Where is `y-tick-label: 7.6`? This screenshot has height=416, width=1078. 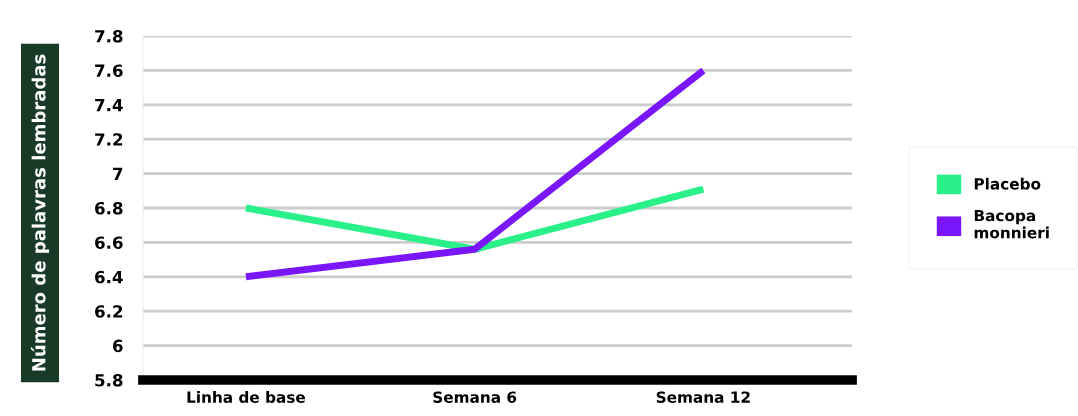
y-tick-label: 7.6 is located at coordinates (109, 70).